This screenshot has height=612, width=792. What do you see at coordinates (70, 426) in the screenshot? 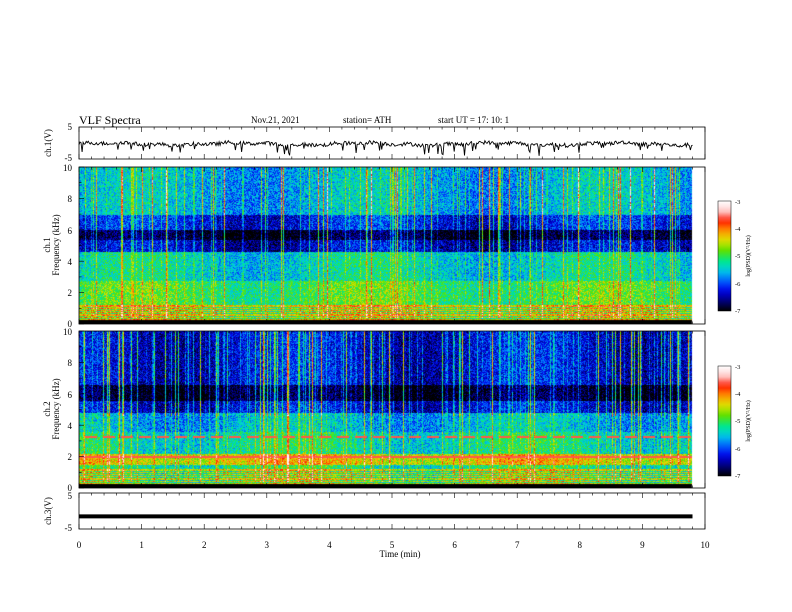
I see `spec2-ytick-4: 4` at bounding box center [70, 426].